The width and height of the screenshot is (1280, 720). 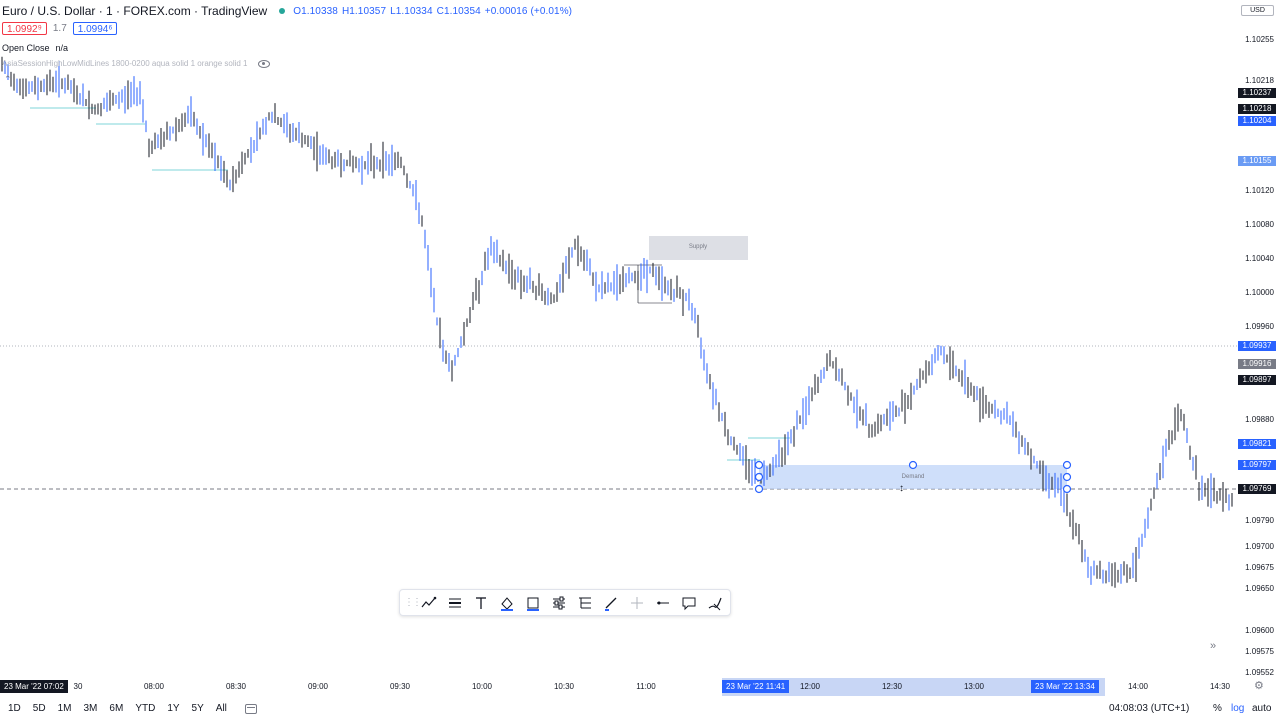 What do you see at coordinates (1259, 419) in the screenshot?
I see `price-tick-label: 1.09880` at bounding box center [1259, 419].